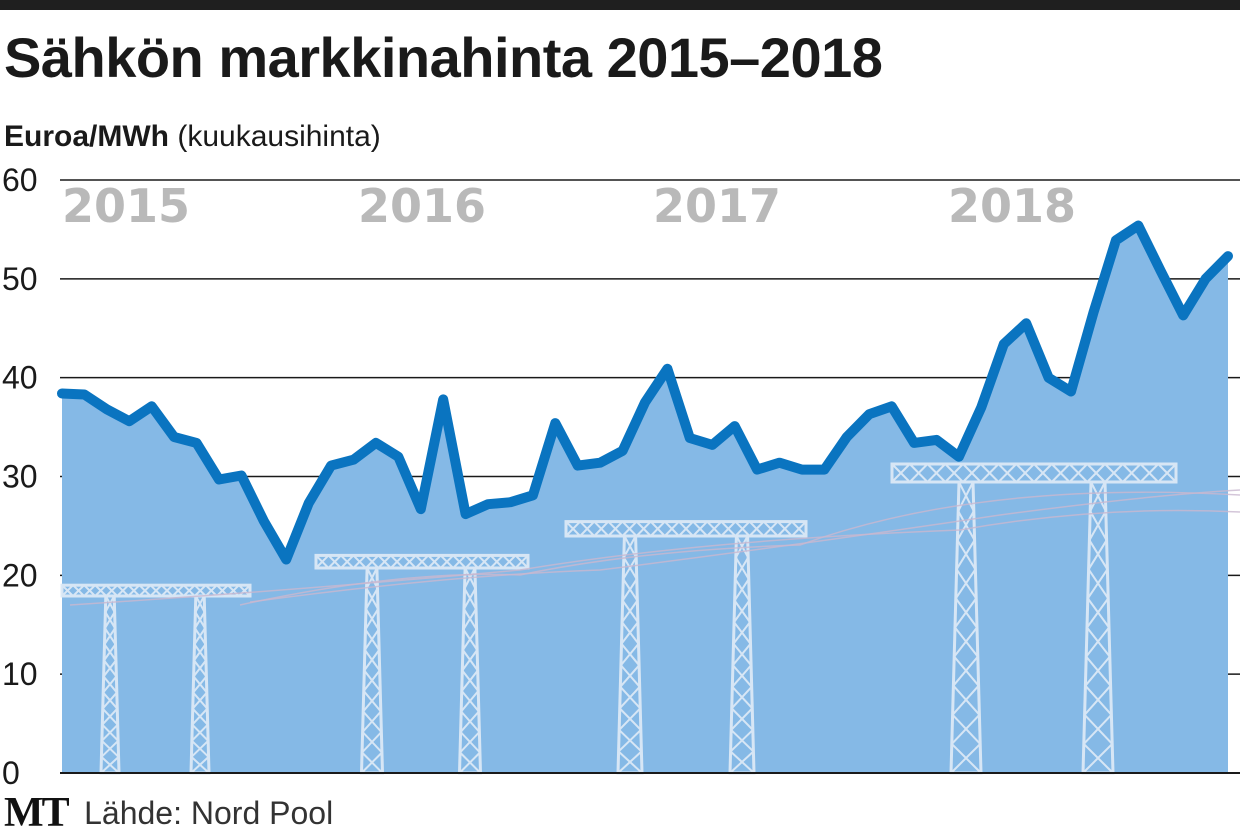 The width and height of the screenshot is (1240, 840). What do you see at coordinates (443, 57) in the screenshot?
I see `chart-title: Sähkön markkinahinta 2015–2018` at bounding box center [443, 57].